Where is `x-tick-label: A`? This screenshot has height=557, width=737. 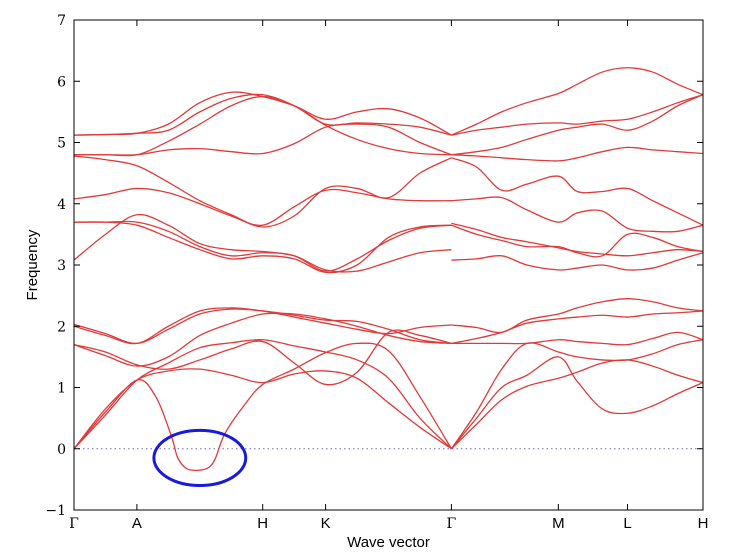
x-tick-label: A is located at coordinates (137, 523).